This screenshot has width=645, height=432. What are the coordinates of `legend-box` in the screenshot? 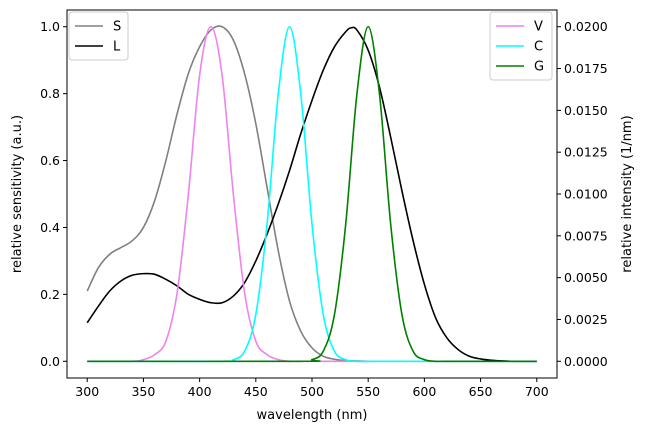 It's located at (98, 36).